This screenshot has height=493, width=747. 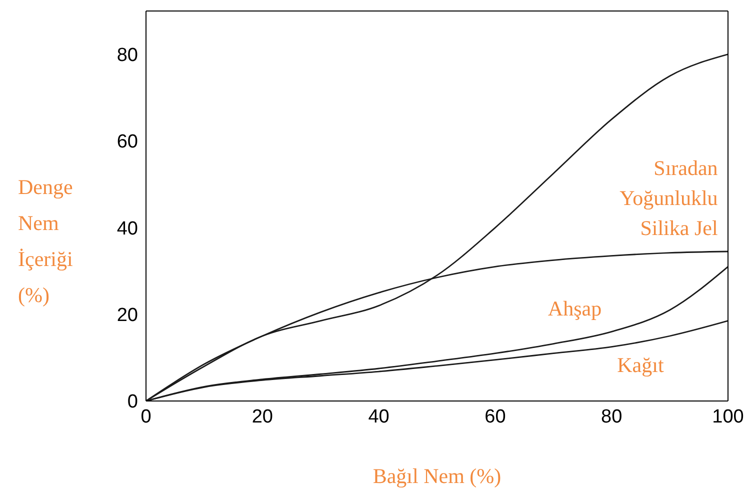 I want to click on y-tick-label: 0, so click(x=132, y=402).